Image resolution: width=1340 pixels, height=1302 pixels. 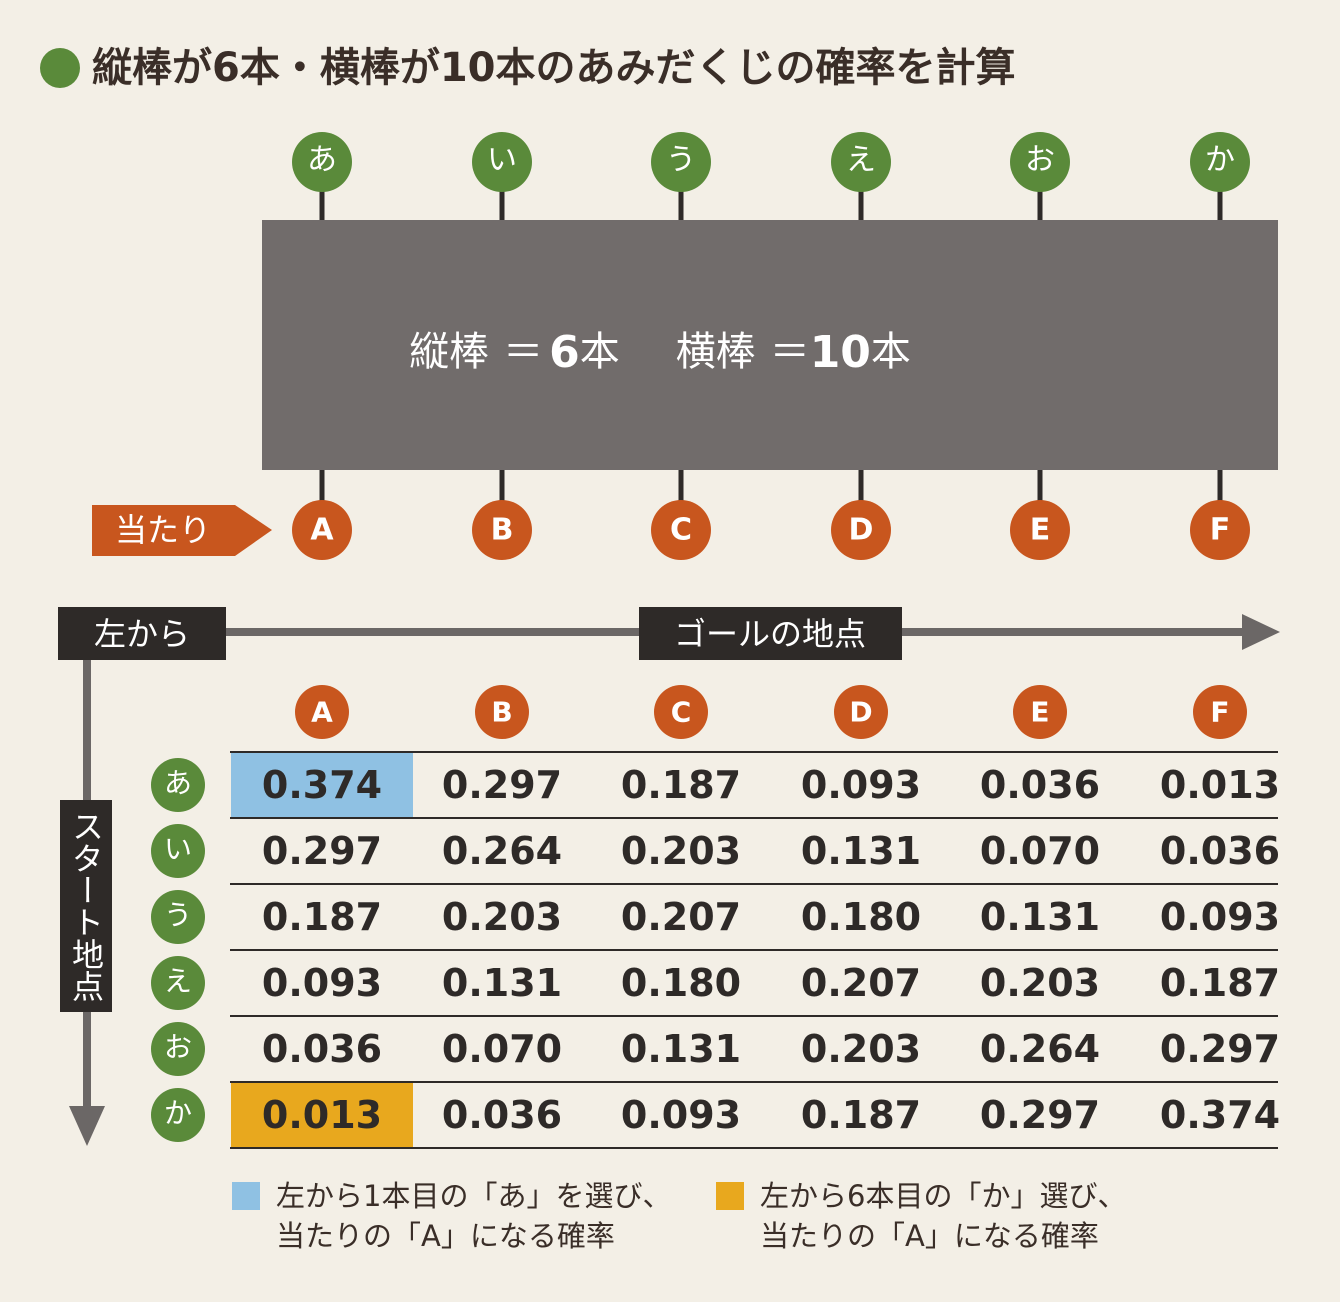 I want to click on x-start-label: 左から, so click(x=142, y=634).